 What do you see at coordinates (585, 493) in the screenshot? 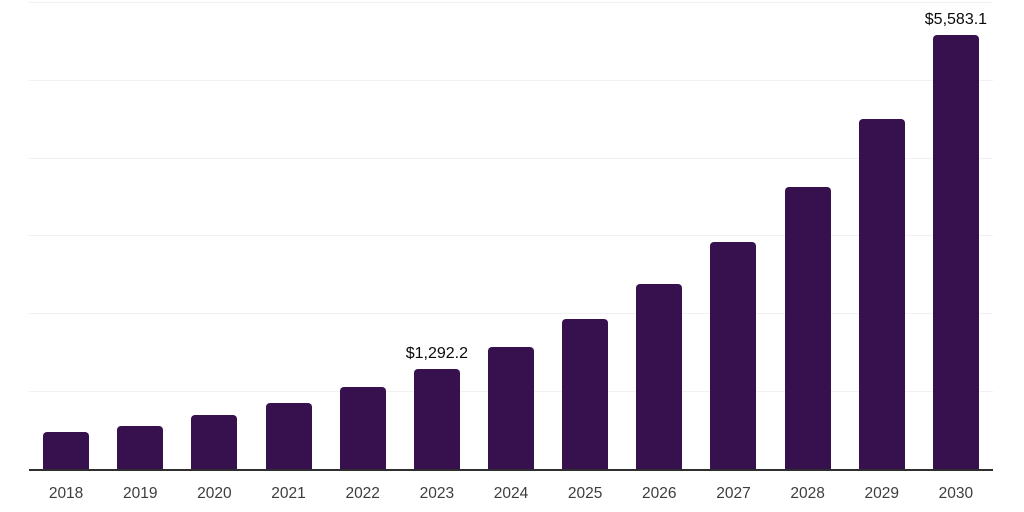
I see `x-tick-label: 2025` at bounding box center [585, 493].